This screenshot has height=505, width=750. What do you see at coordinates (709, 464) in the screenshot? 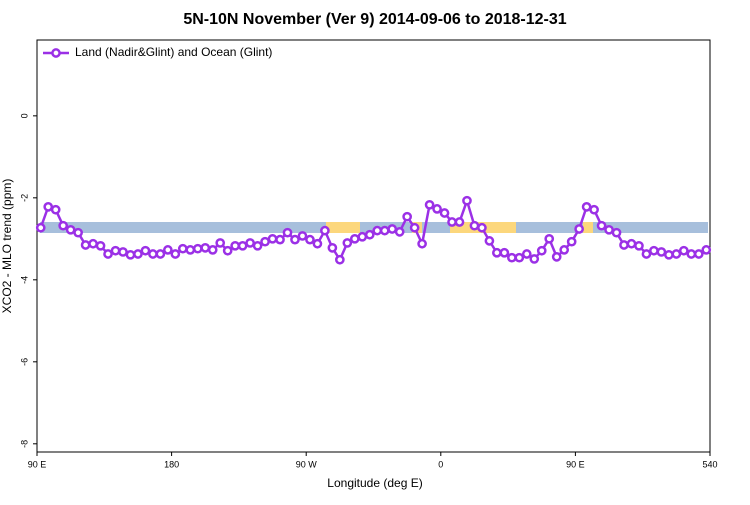
I see `x-tick-label: 540` at bounding box center [709, 464].